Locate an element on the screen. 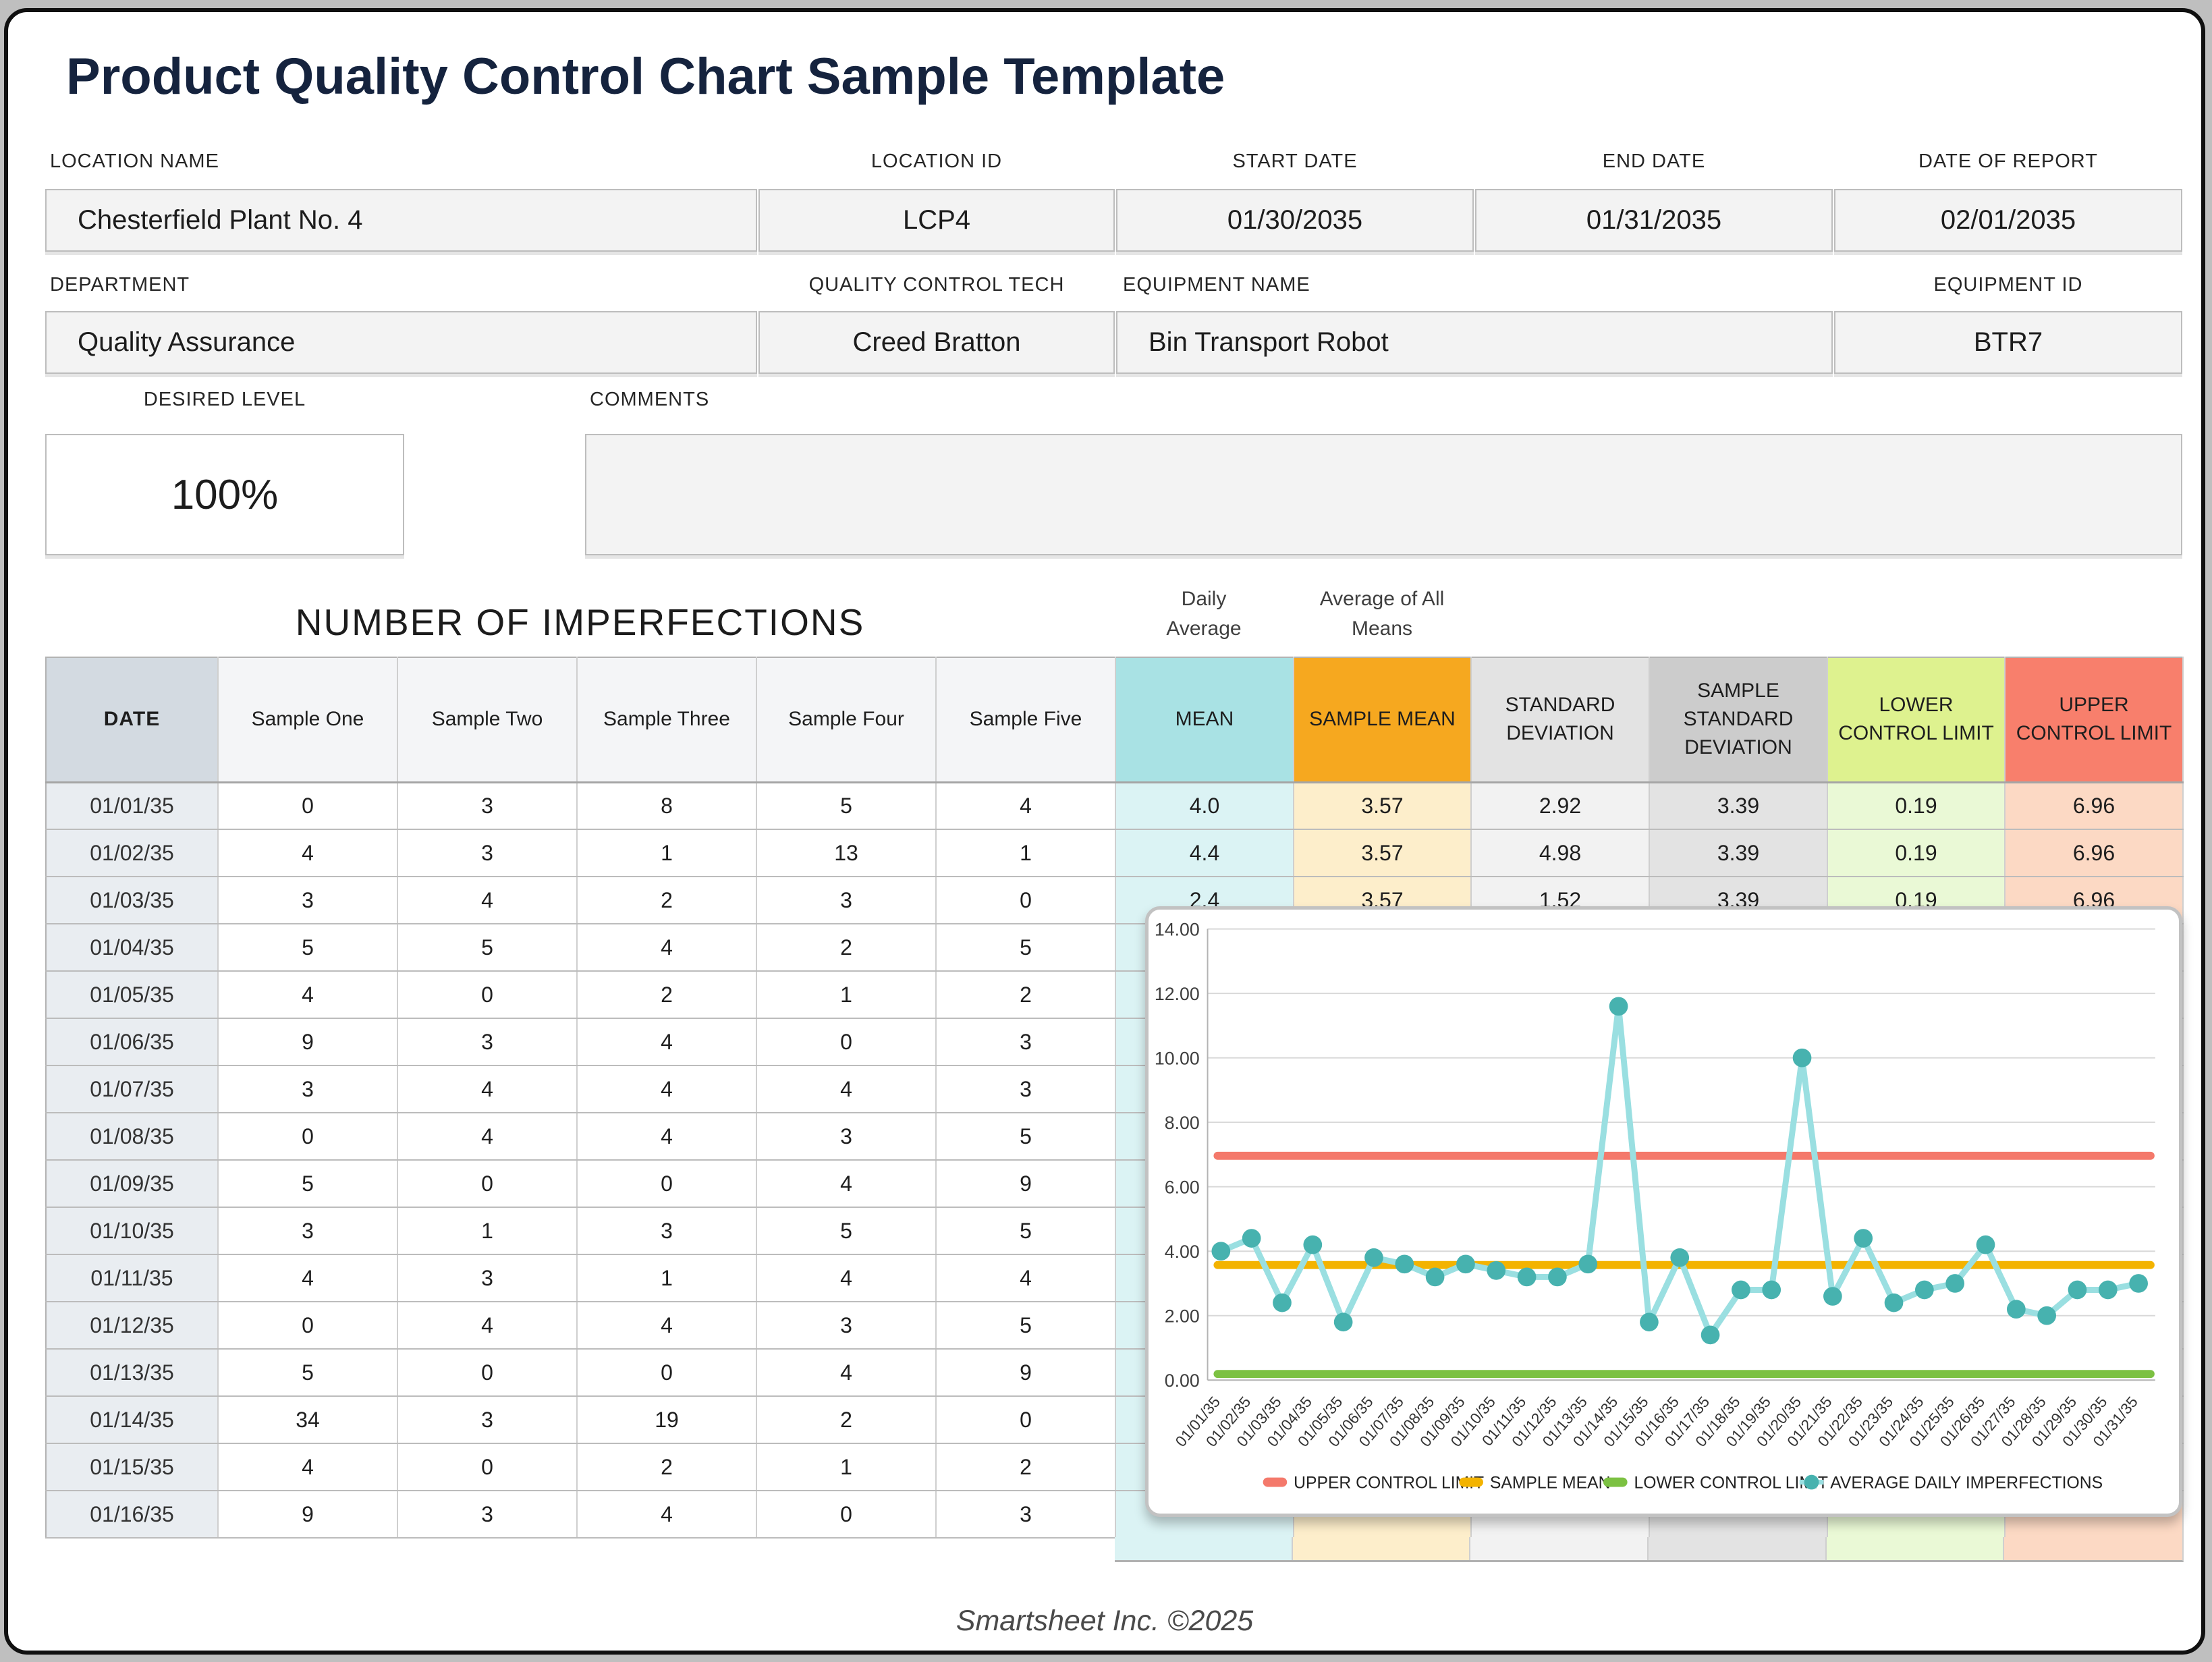  sample_mean-cell is located at coordinates (1381, 1549).